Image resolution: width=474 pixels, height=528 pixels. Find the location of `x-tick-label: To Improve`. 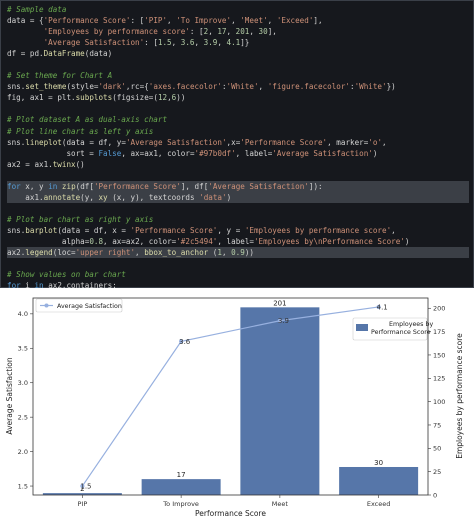

x-tick-label: To Improve is located at coordinates (180, 504).